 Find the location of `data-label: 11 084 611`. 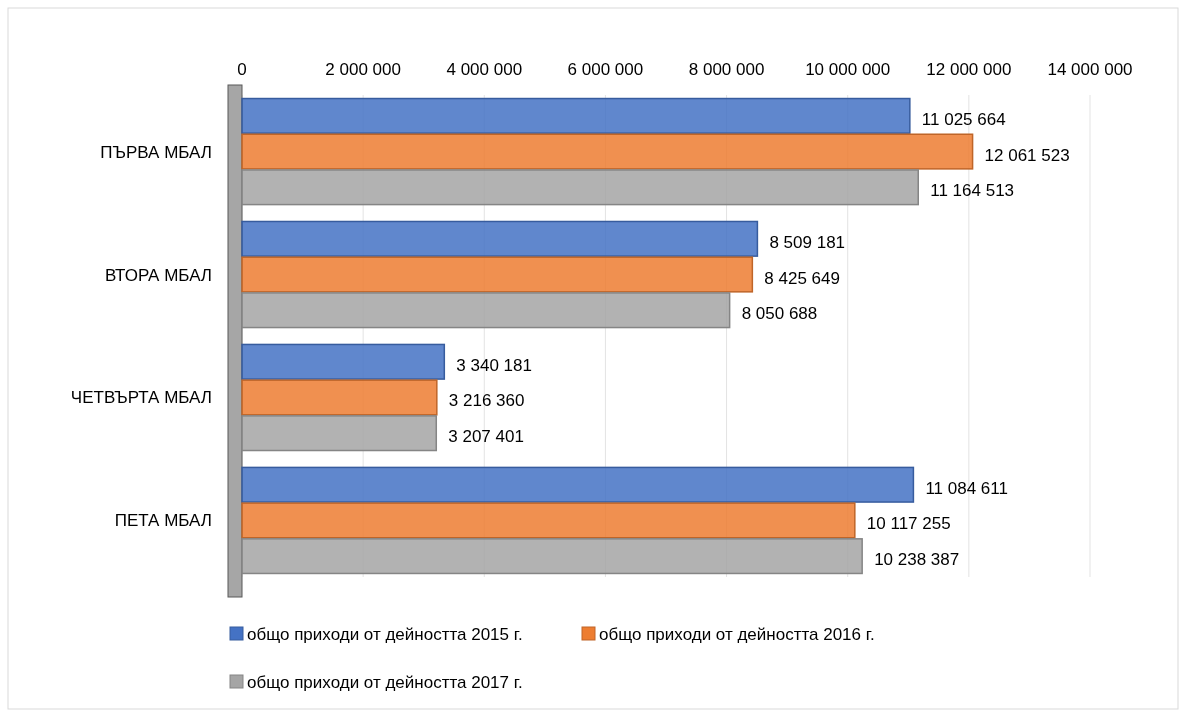

data-label: 11 084 611 is located at coordinates (966, 488).